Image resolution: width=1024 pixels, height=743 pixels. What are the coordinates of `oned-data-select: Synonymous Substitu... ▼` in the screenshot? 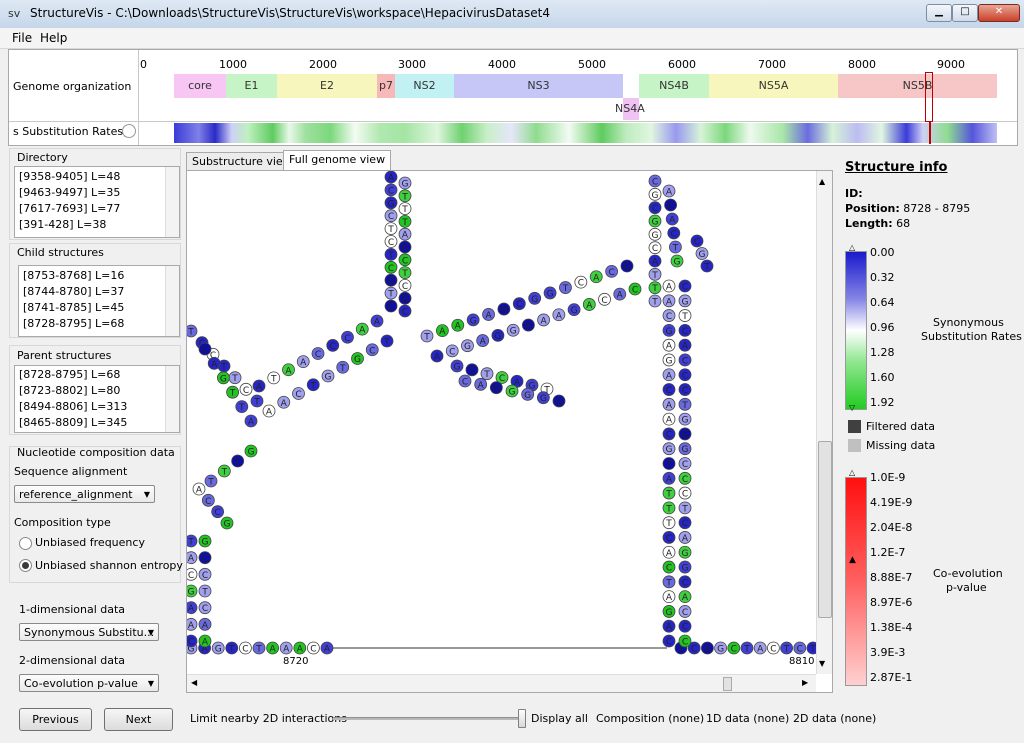 It's located at (89, 632).